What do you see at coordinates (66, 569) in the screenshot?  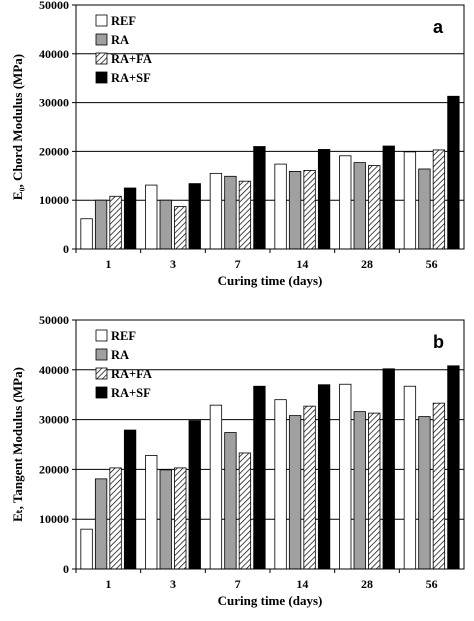 I see `y-tick-label: 0` at bounding box center [66, 569].